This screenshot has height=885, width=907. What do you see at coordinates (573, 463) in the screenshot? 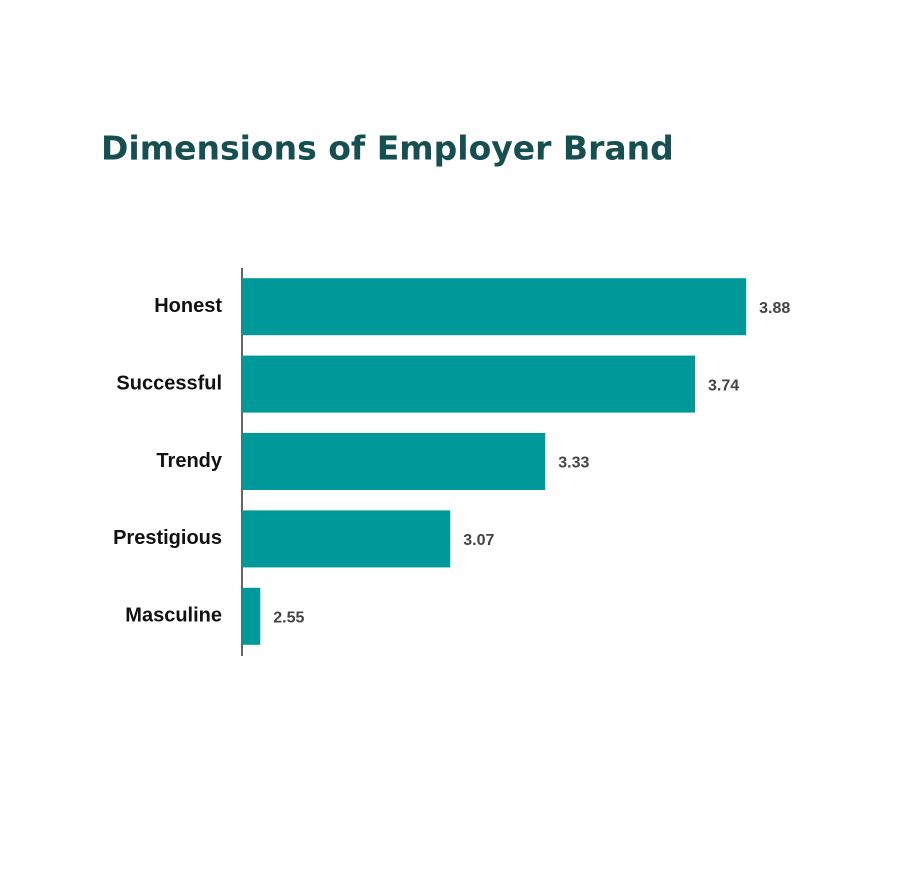
I see `value-label: 3.33` at bounding box center [573, 463].